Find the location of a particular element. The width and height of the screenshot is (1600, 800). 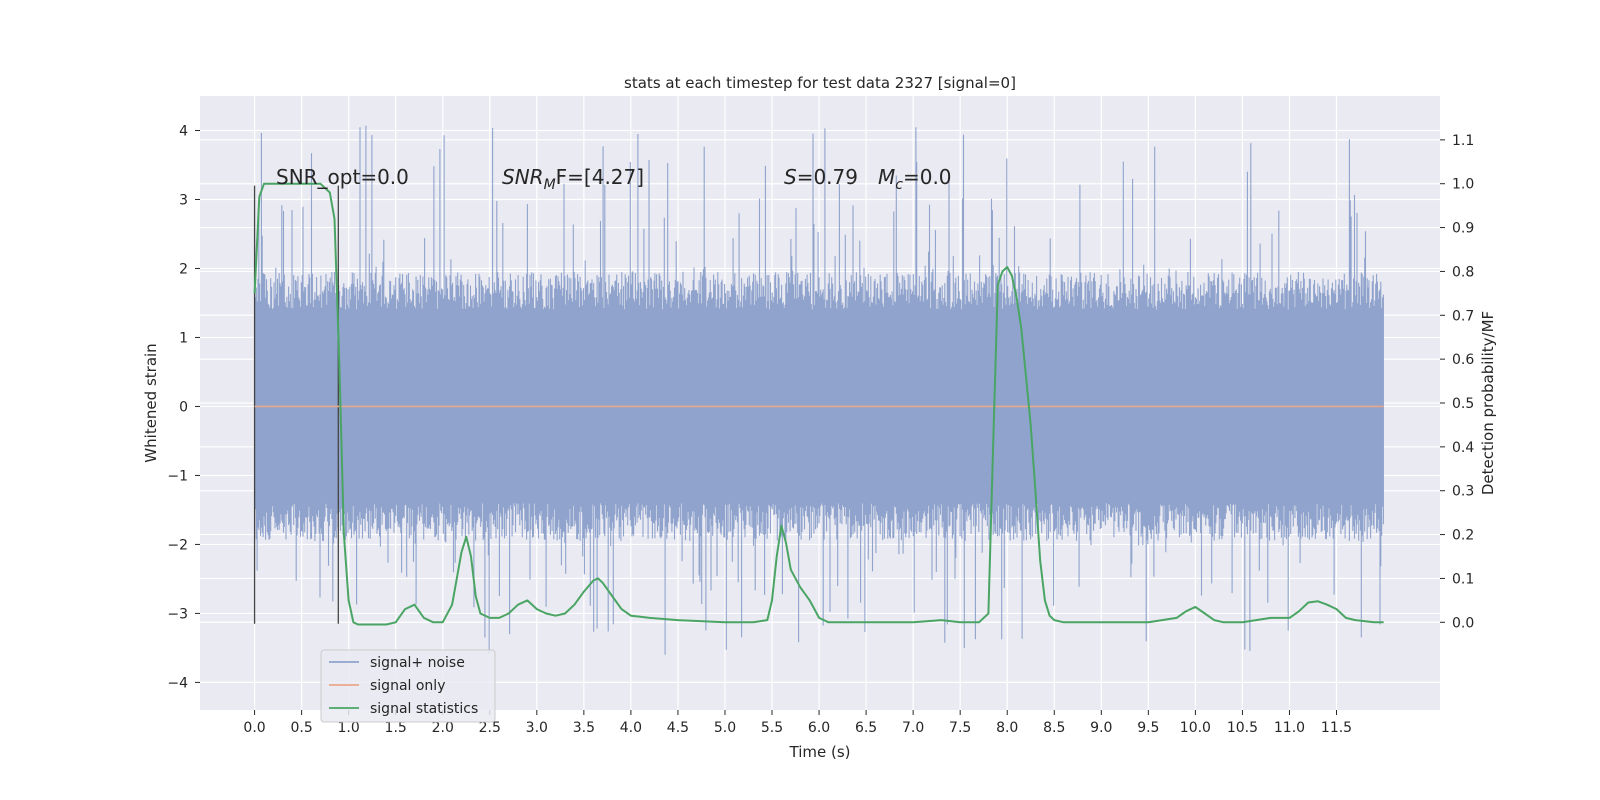

x-tick-label: 1.5 is located at coordinates (396, 728).